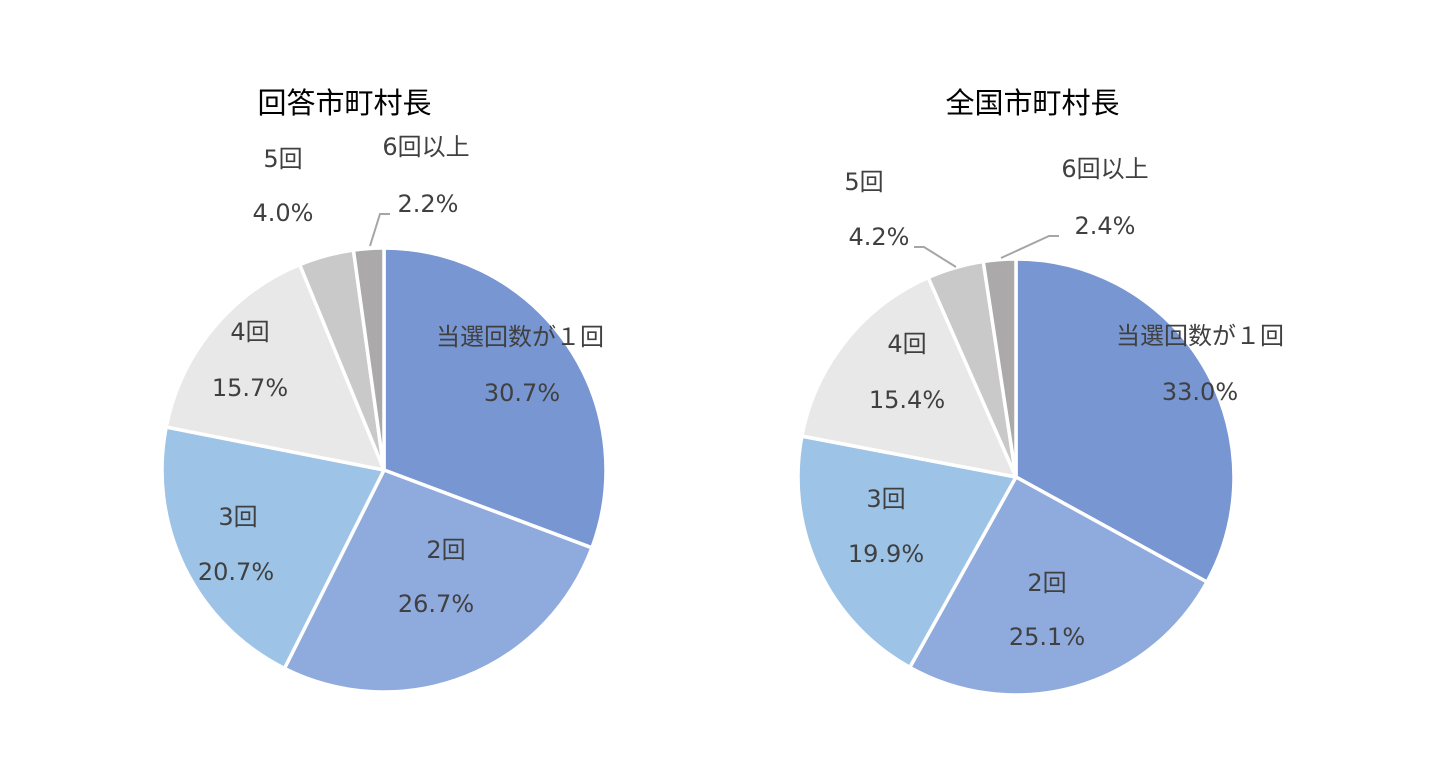 Image resolution: width=1438 pixels, height=759 pixels. I want to click on slice-value-label: 2.2%, so click(428, 204).